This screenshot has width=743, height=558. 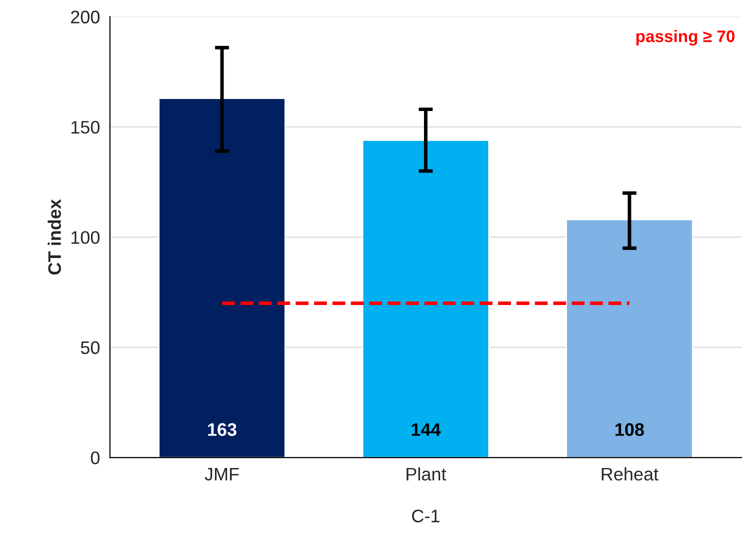 I want to click on x-axis-title: C-1, so click(x=426, y=516).